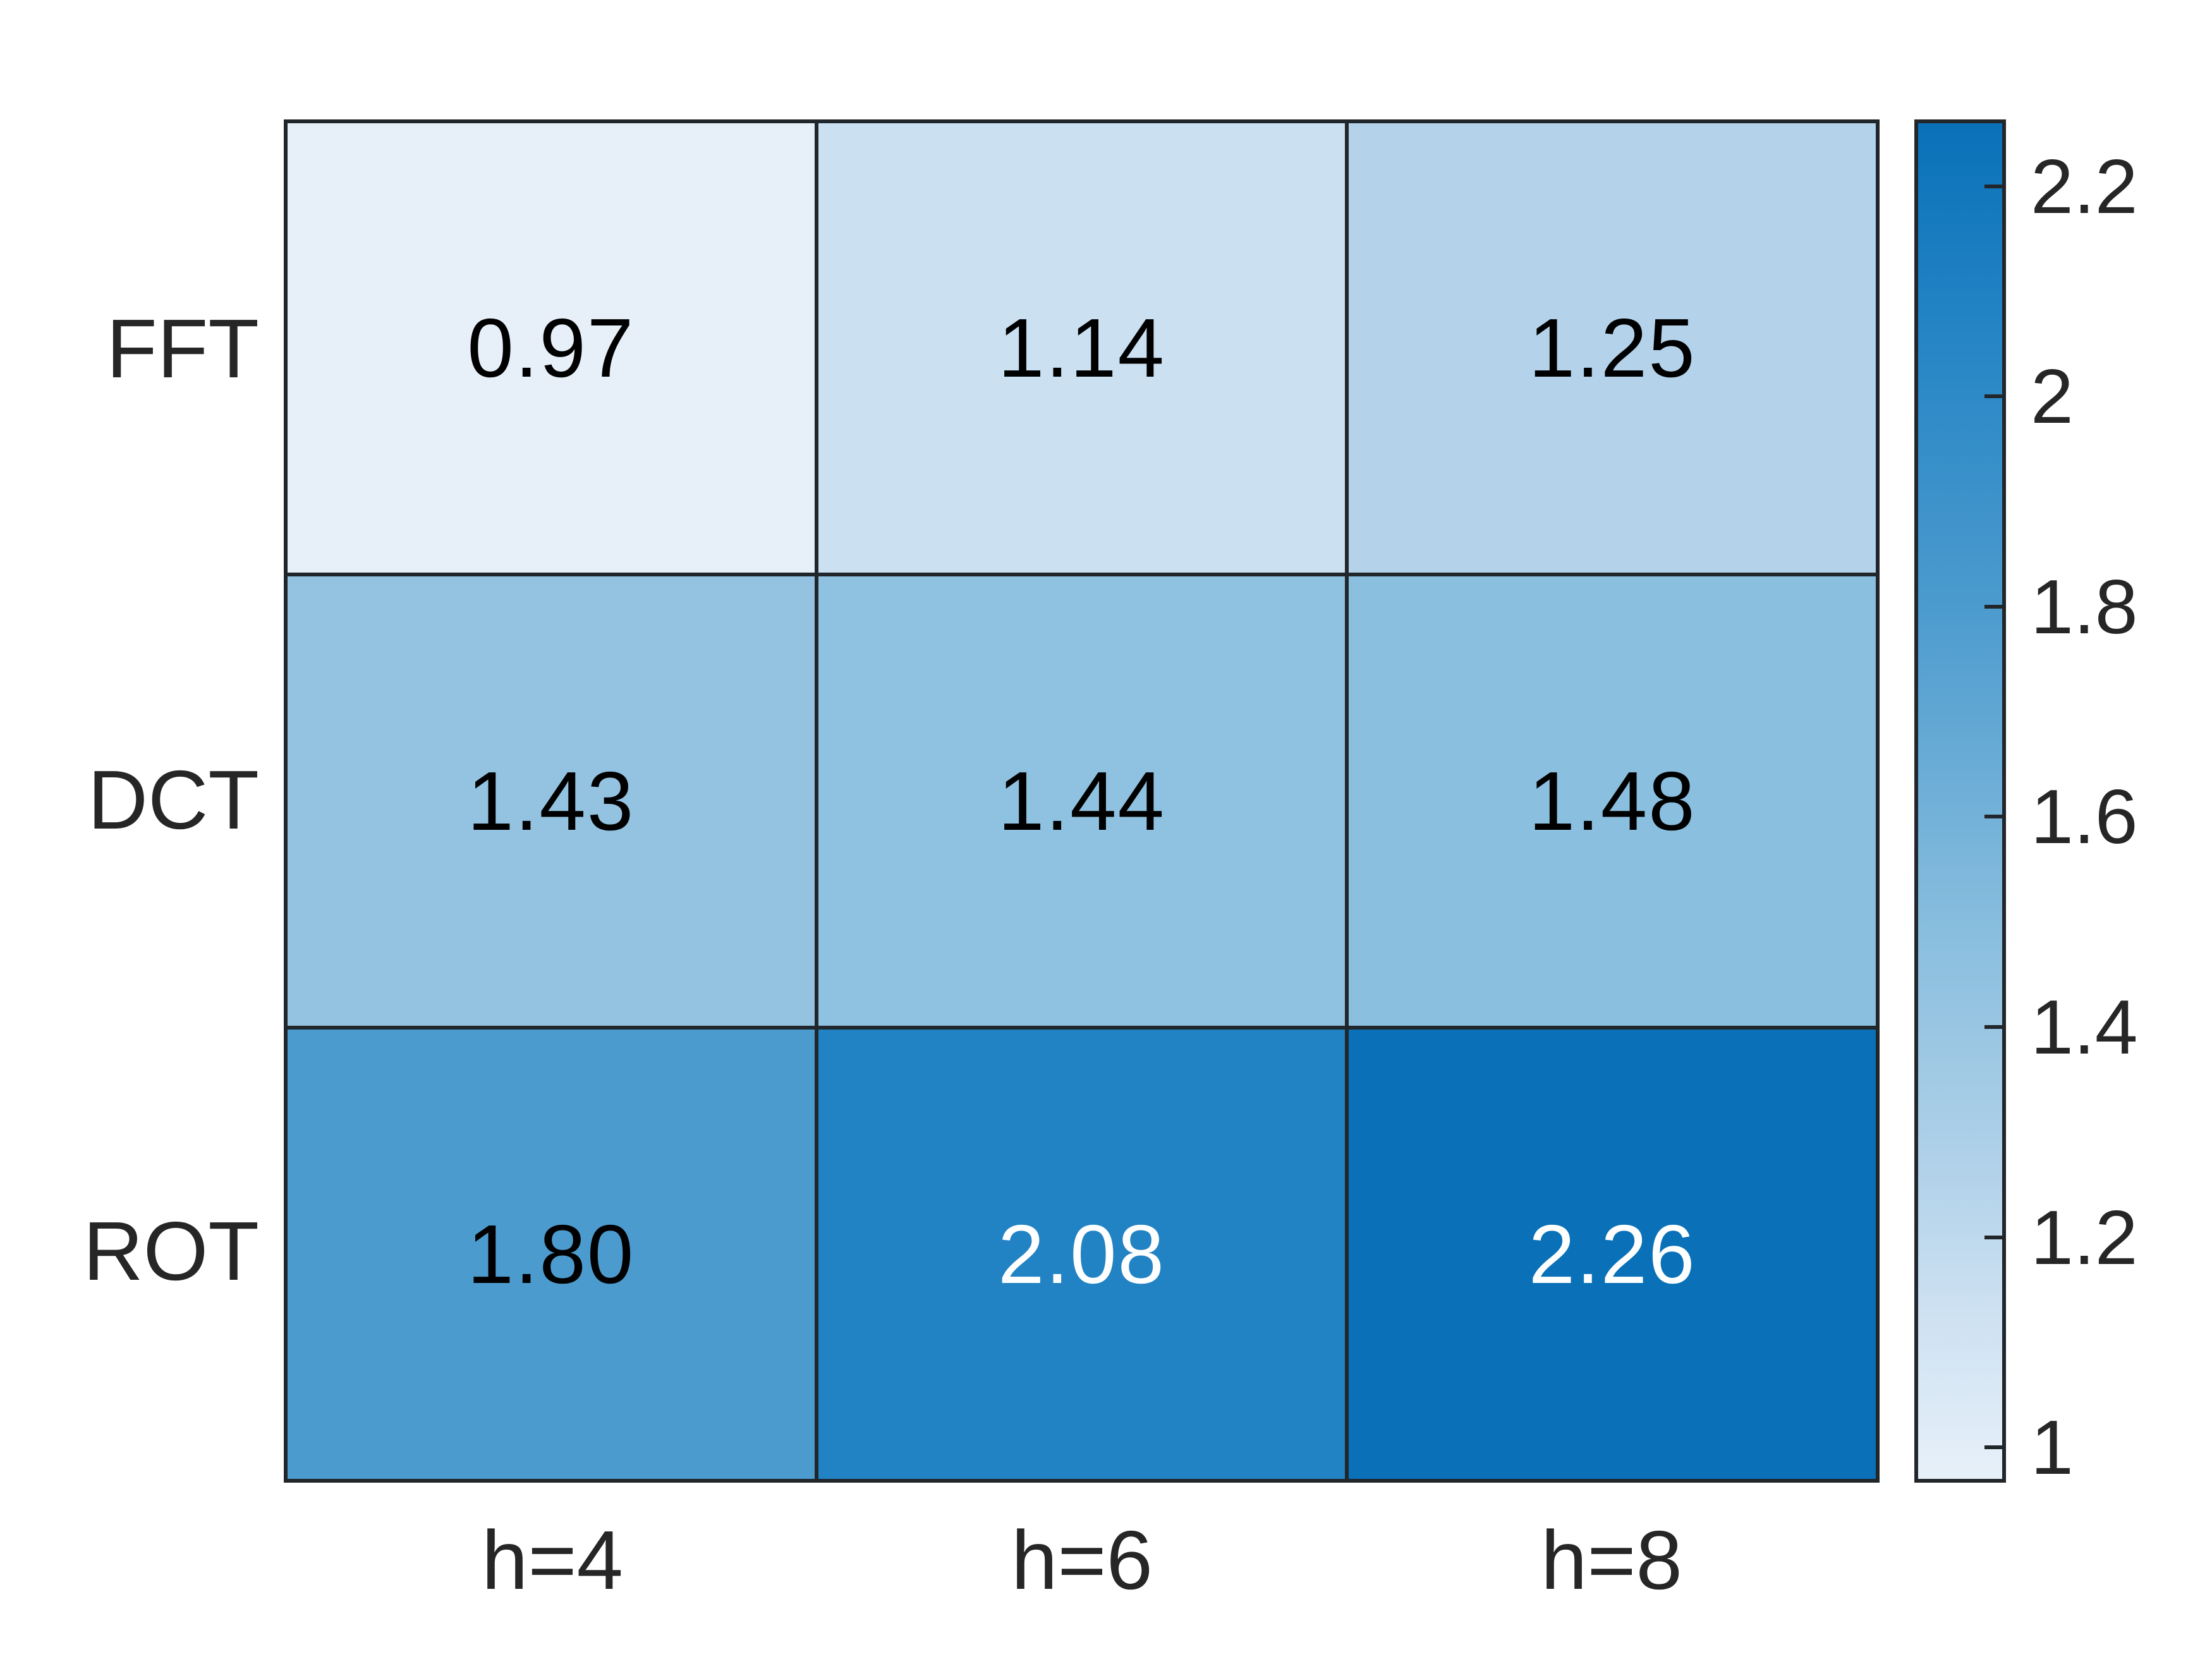 This screenshot has width=2212, height=1659. What do you see at coordinates (552, 1560) in the screenshot?
I see `col-label-h=4: h=4` at bounding box center [552, 1560].